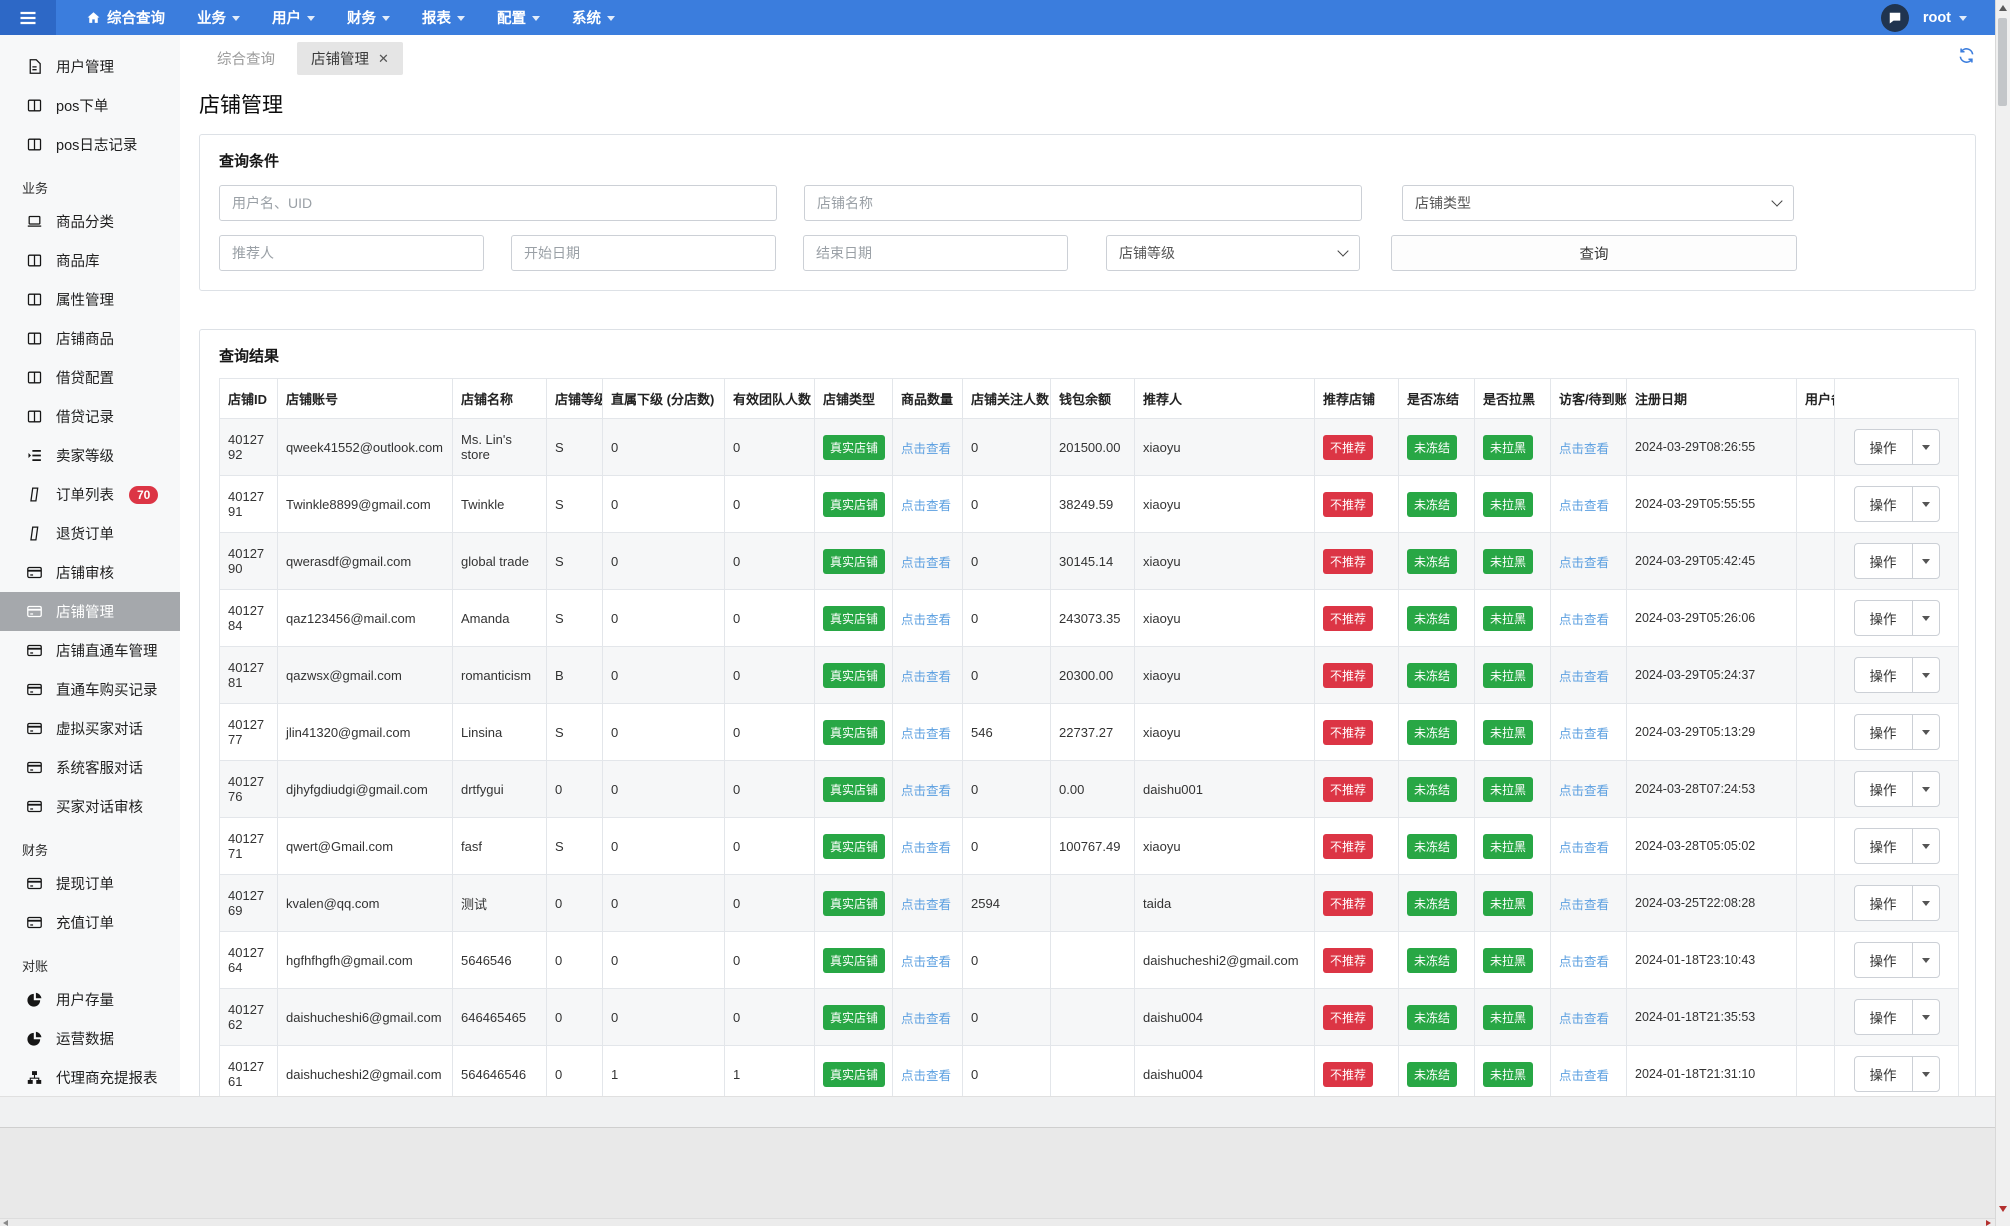 Image resolution: width=2010 pixels, height=1226 pixels. I want to click on nav-menu-item-7: 系统, so click(593, 17).